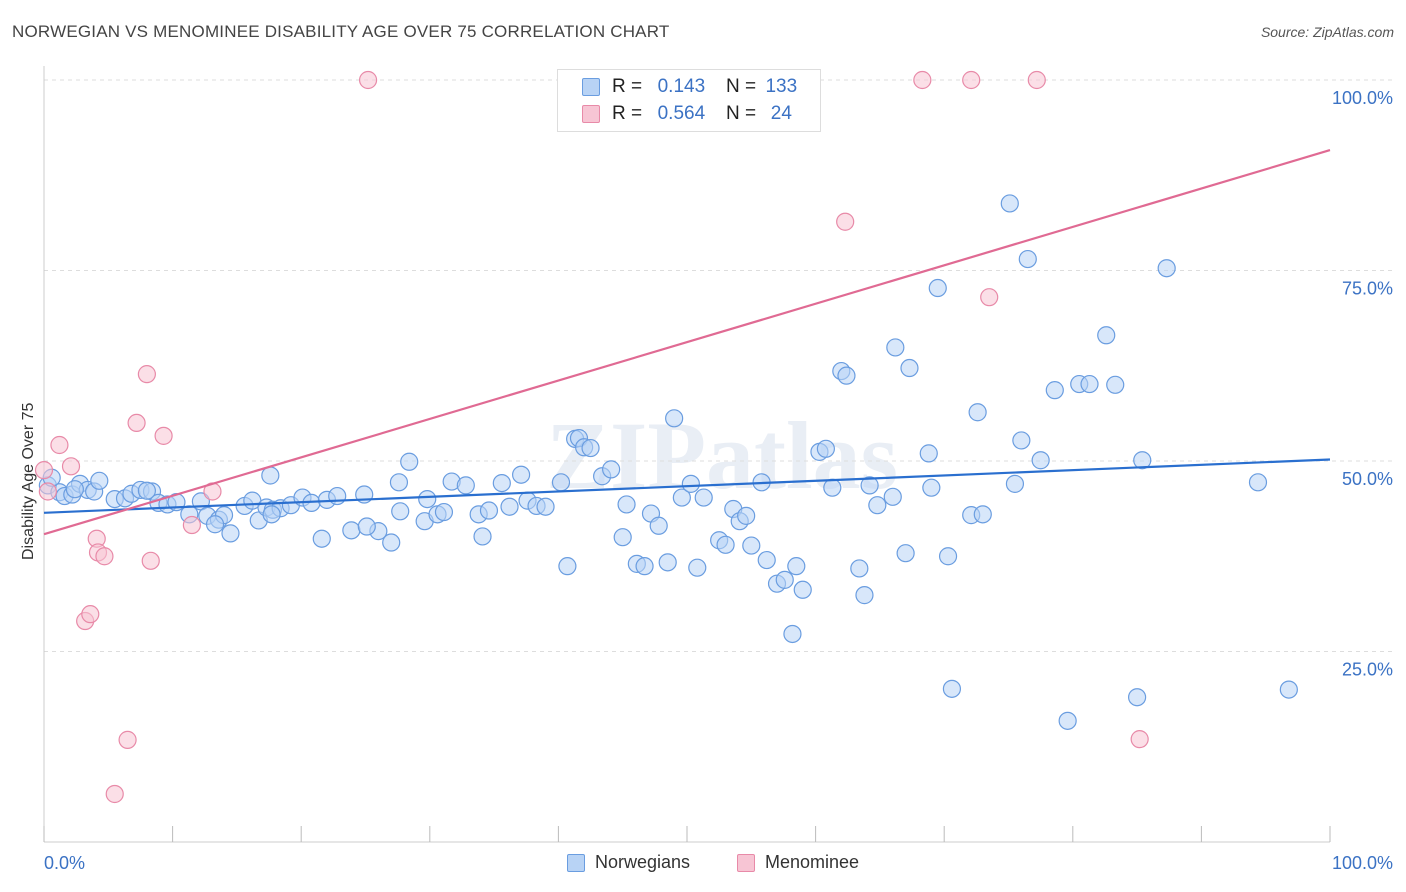 Image resolution: width=1406 pixels, height=892 pixels. What do you see at coordinates (1362, 98) in the screenshot?
I see `y-tick-label: 100.0%` at bounding box center [1362, 98].